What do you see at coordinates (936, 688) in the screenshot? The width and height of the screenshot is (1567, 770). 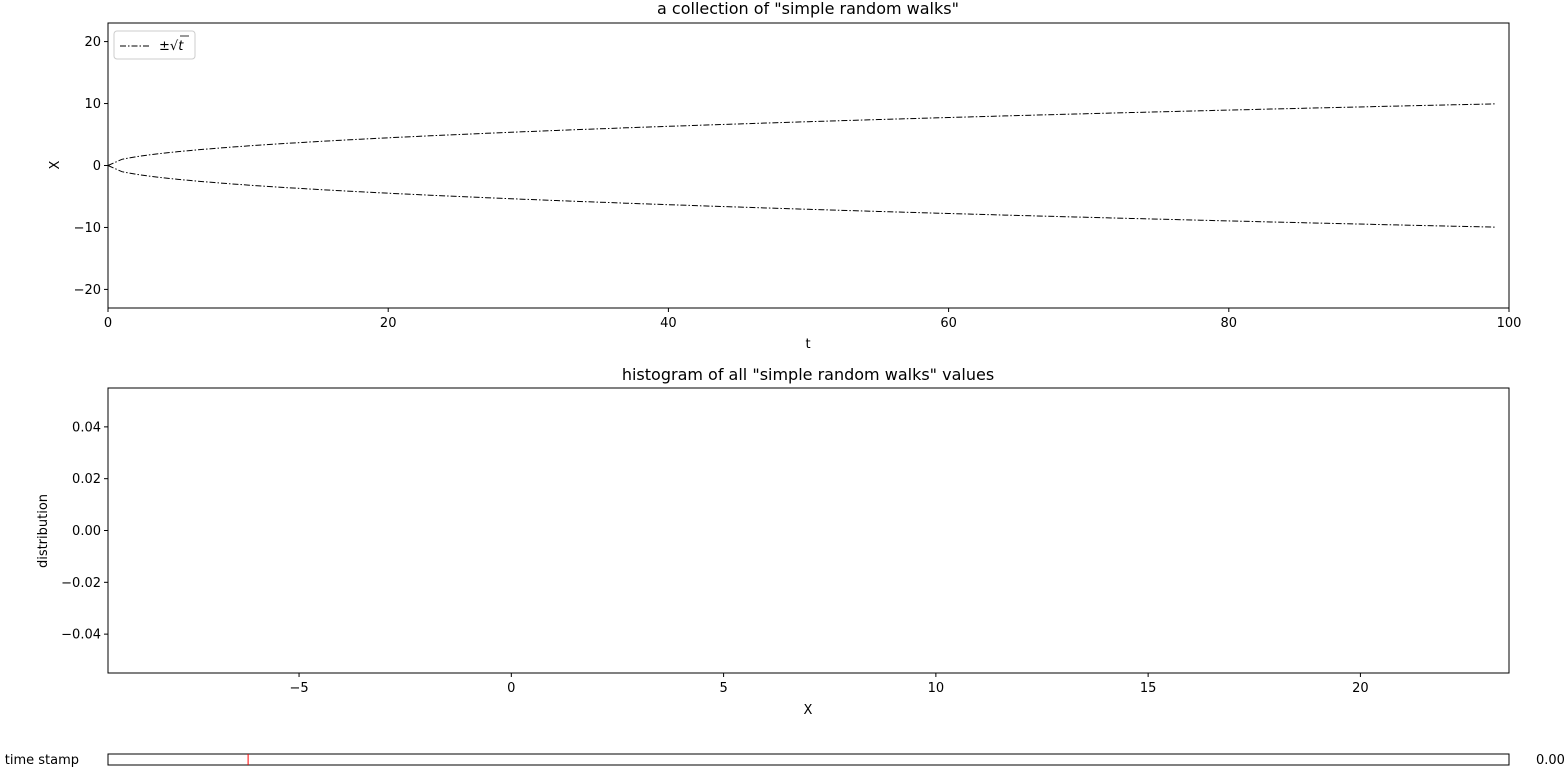 I see `histogram-x-tick-label: 10` at bounding box center [936, 688].